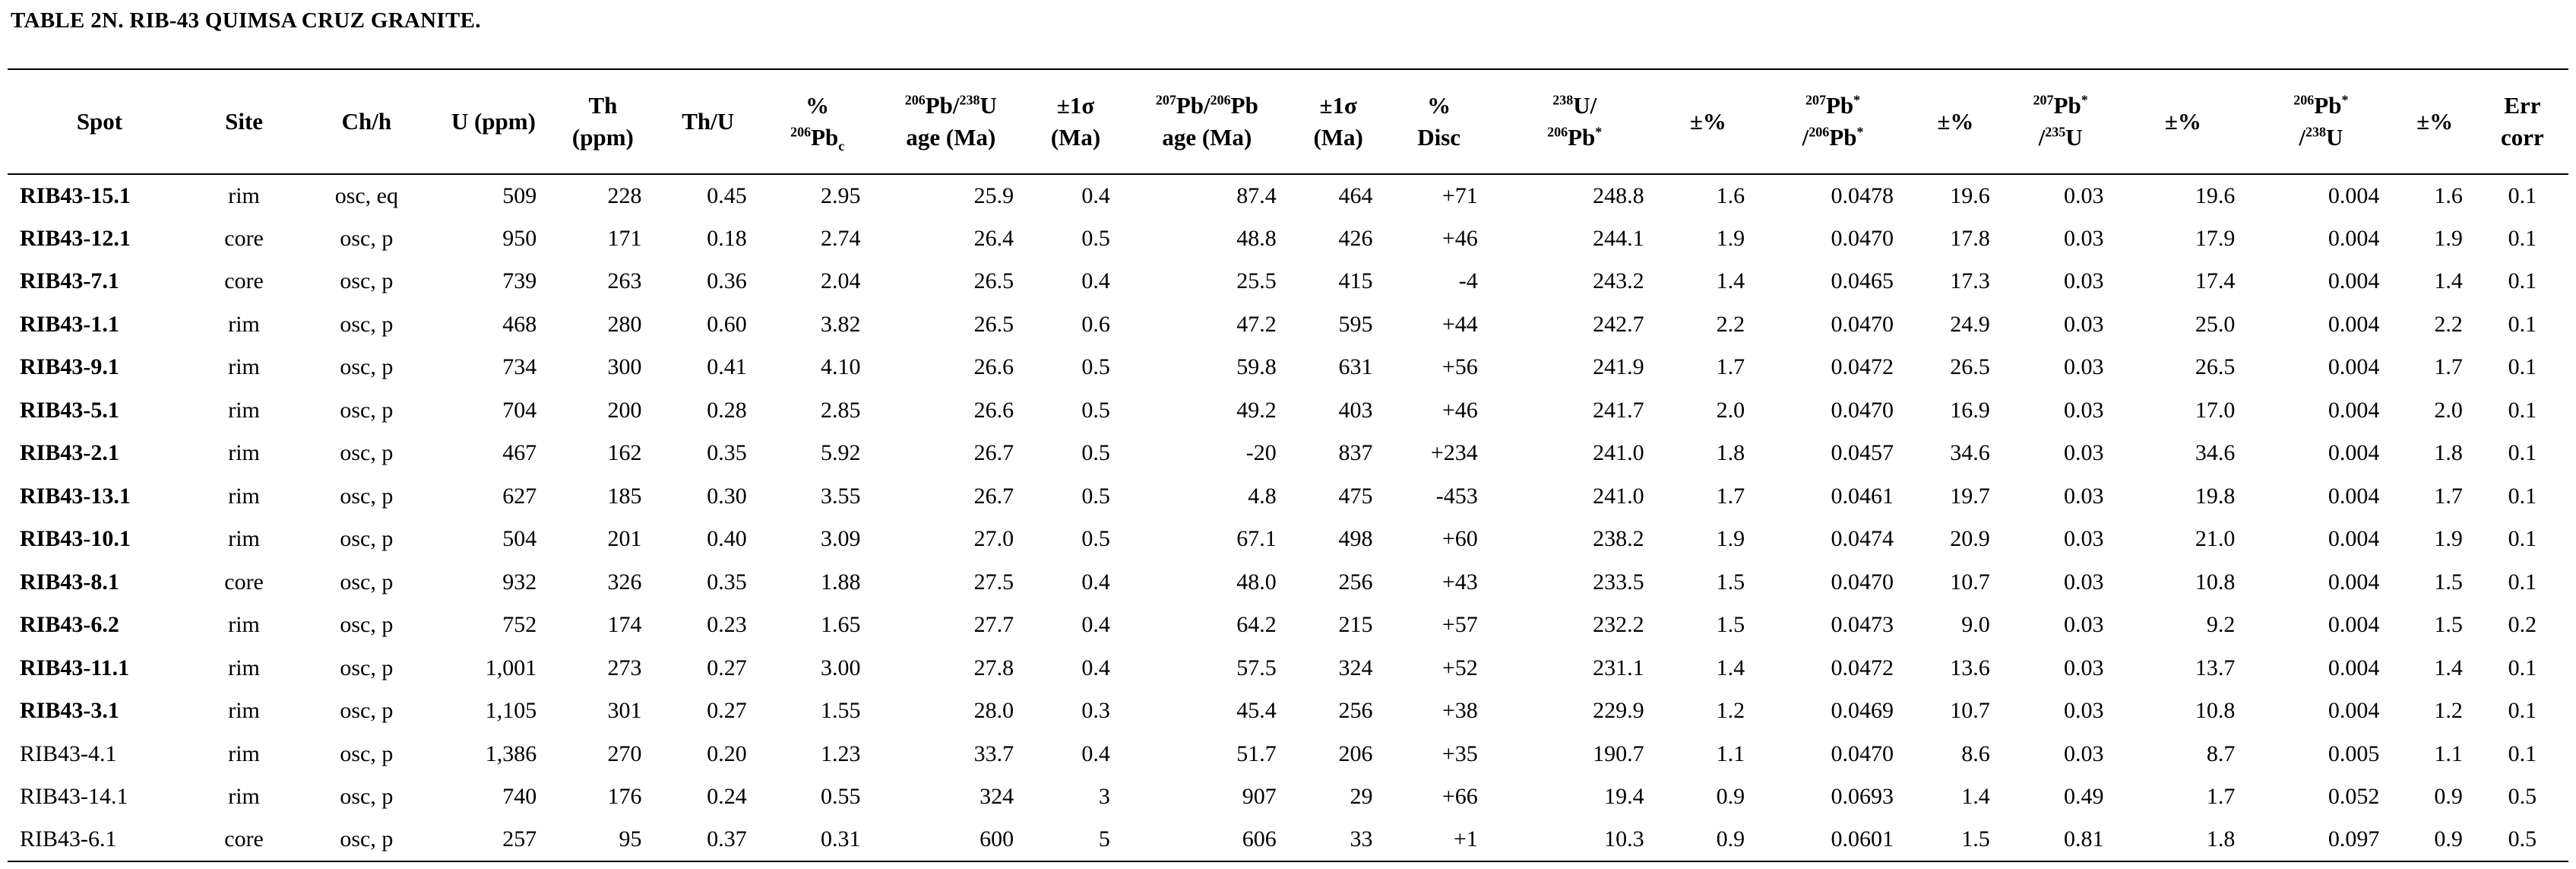 The height and width of the screenshot is (869, 2576). What do you see at coordinates (727, 667) in the screenshot?
I see `table-cell: 0.27` at bounding box center [727, 667].